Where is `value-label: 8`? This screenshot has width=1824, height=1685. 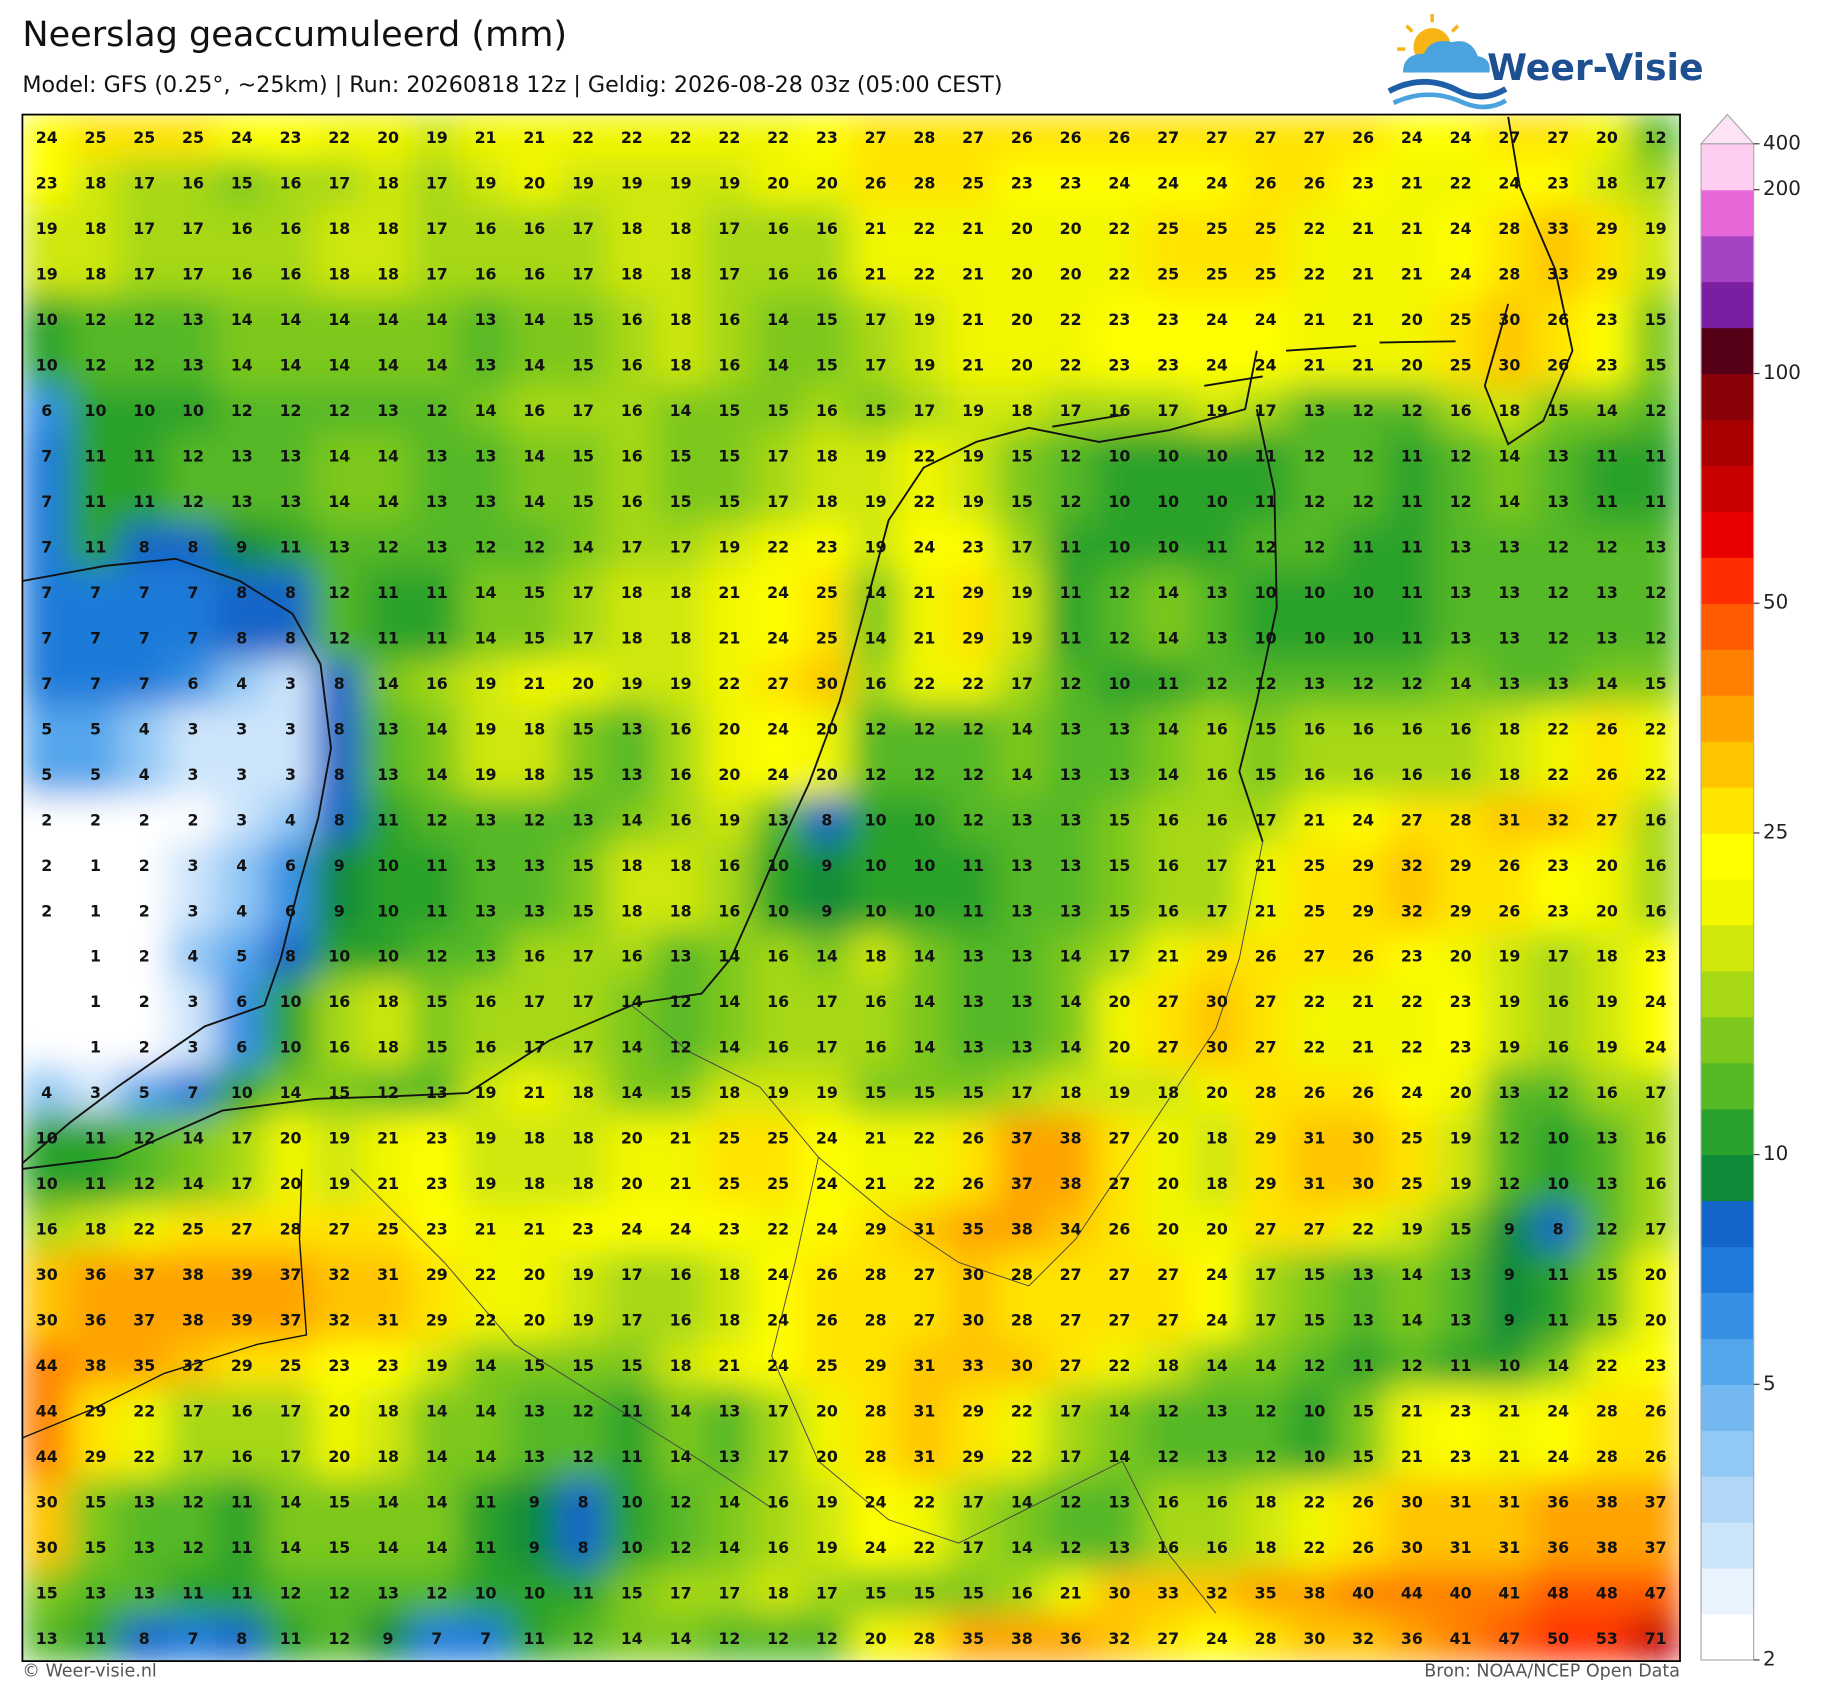 value-label: 8 is located at coordinates (241, 1638).